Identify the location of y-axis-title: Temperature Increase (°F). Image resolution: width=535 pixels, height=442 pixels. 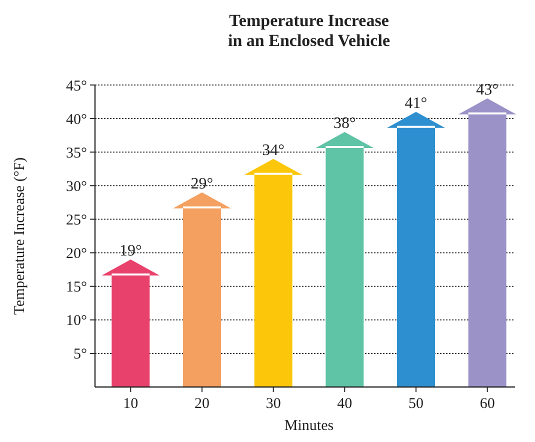
(20, 236).